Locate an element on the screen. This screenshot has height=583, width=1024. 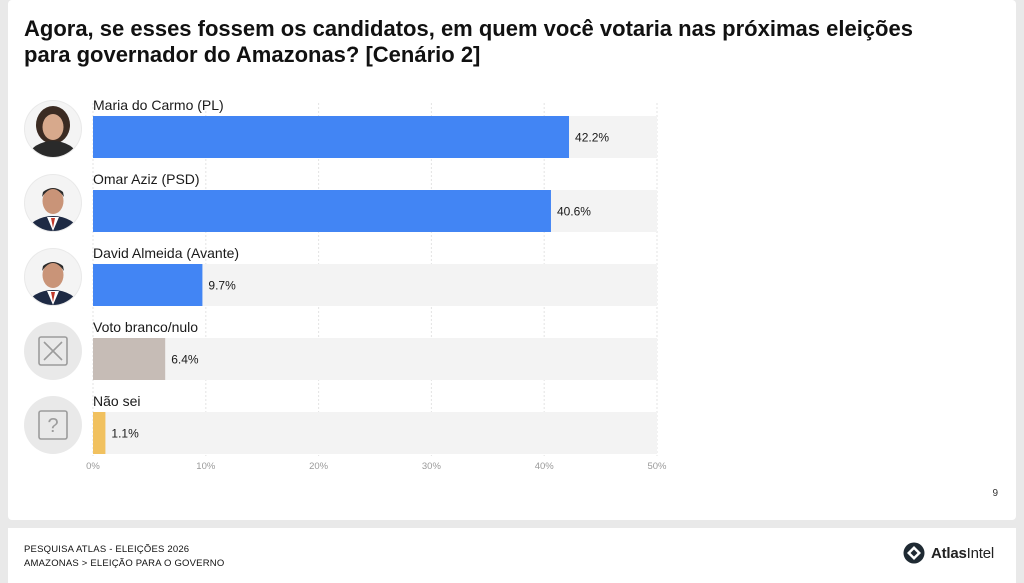
value-label: 1.1% is located at coordinates (125, 434).